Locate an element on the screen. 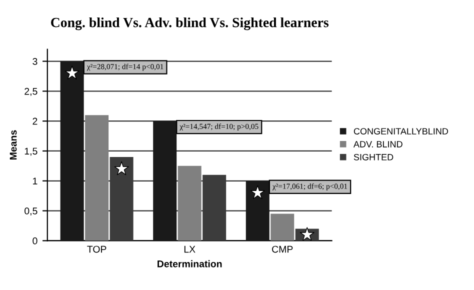  y-tick-label: 2,5 is located at coordinates (31, 92).